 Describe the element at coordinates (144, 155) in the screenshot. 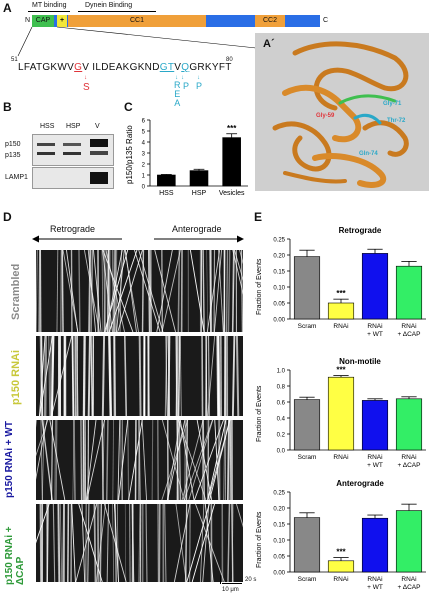

I see `y-tick-label: 3` at that location.